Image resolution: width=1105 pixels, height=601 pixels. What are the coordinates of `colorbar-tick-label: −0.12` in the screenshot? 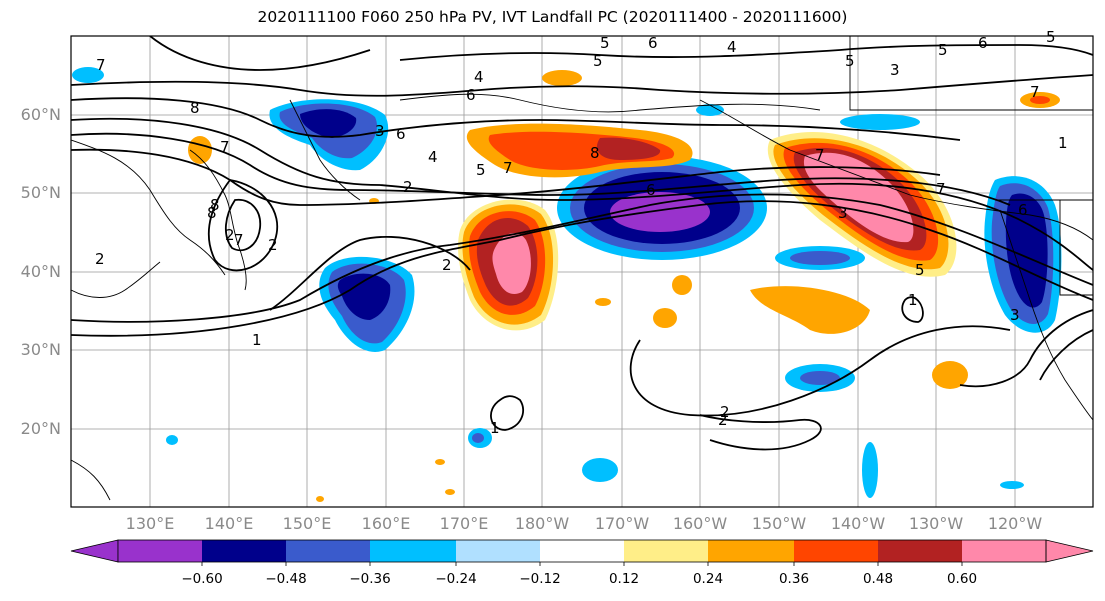 It's located at (540, 579).